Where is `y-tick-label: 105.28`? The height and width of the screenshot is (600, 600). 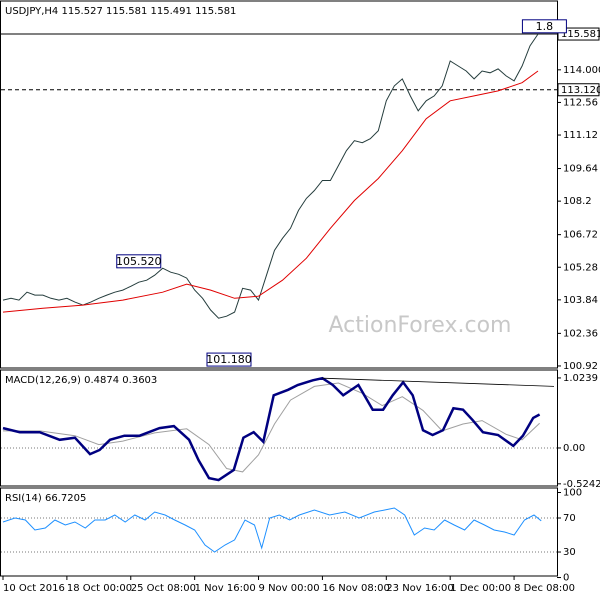
y-tick-label: 105.28 is located at coordinates (580, 267).